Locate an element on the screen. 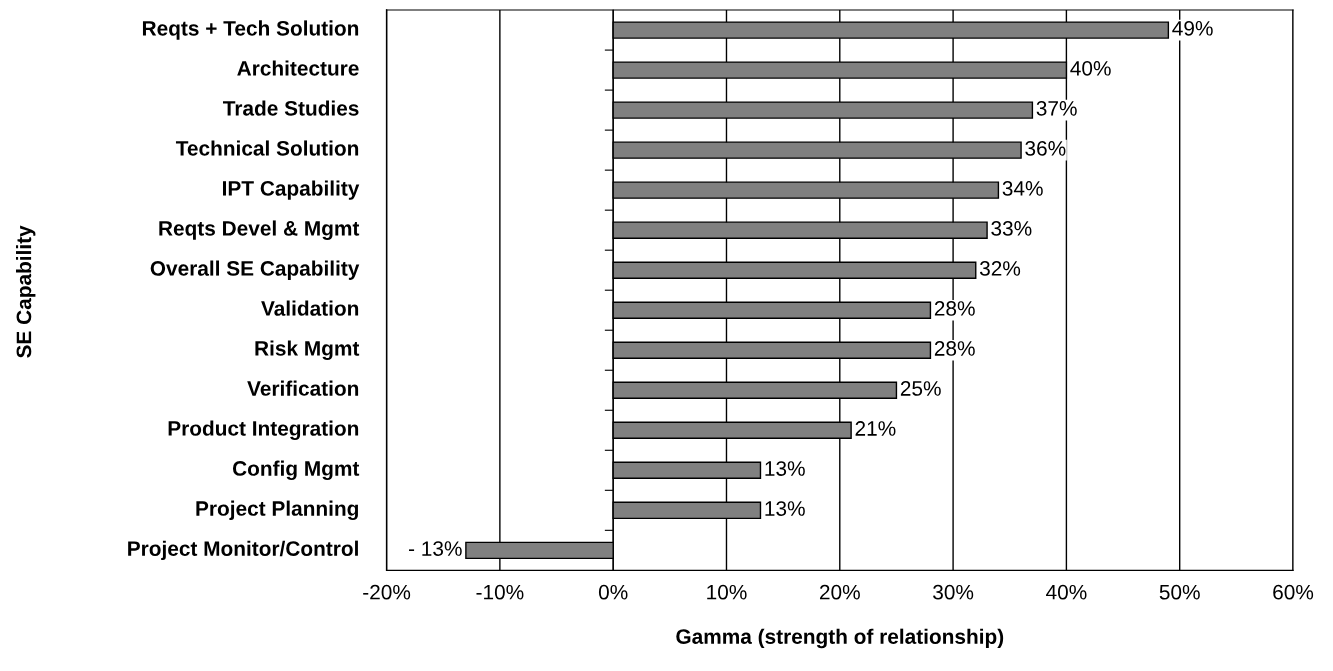 Image resolution: width=1333 pixels, height=671 pixels. data-label: 36% is located at coordinates (1045, 148).